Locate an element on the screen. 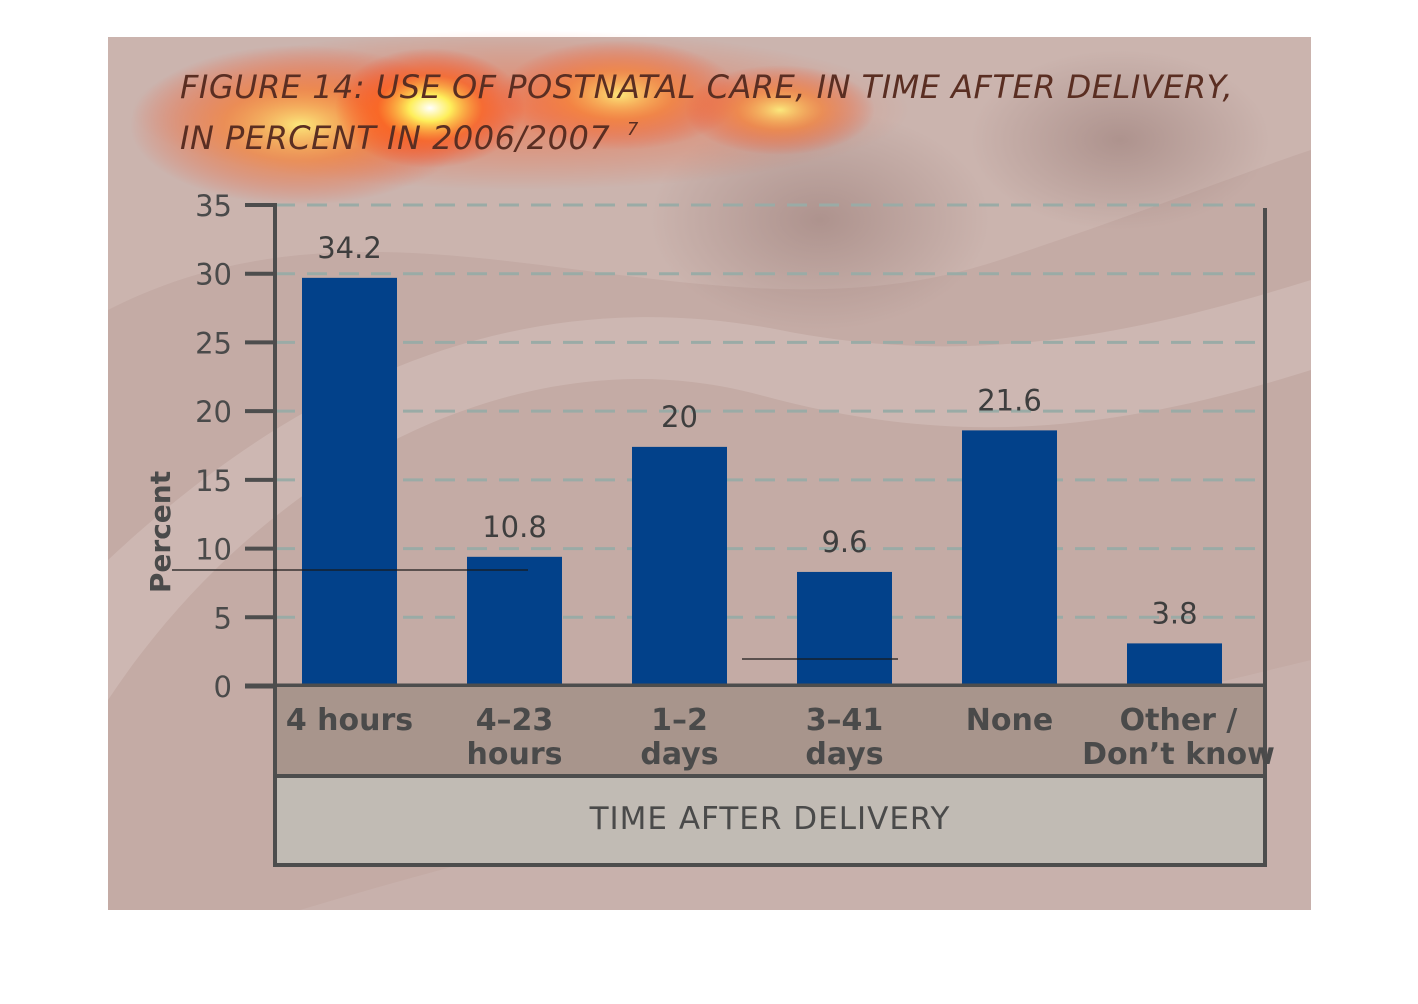 Image resolution: width=1418 pixels, height=1004 pixels. y-tick-label: 35 is located at coordinates (213, 206).